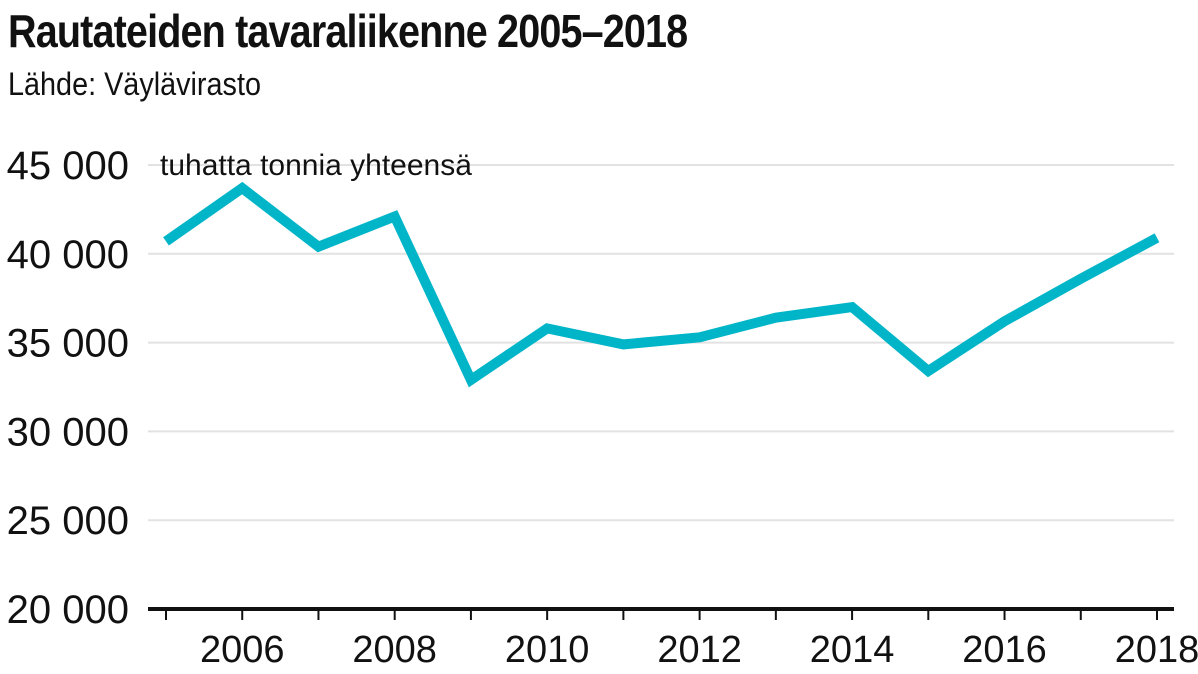 Image resolution: width=1198 pixels, height=674 pixels. Describe the element at coordinates (661, 613) in the screenshot. I see `x-axis` at that location.